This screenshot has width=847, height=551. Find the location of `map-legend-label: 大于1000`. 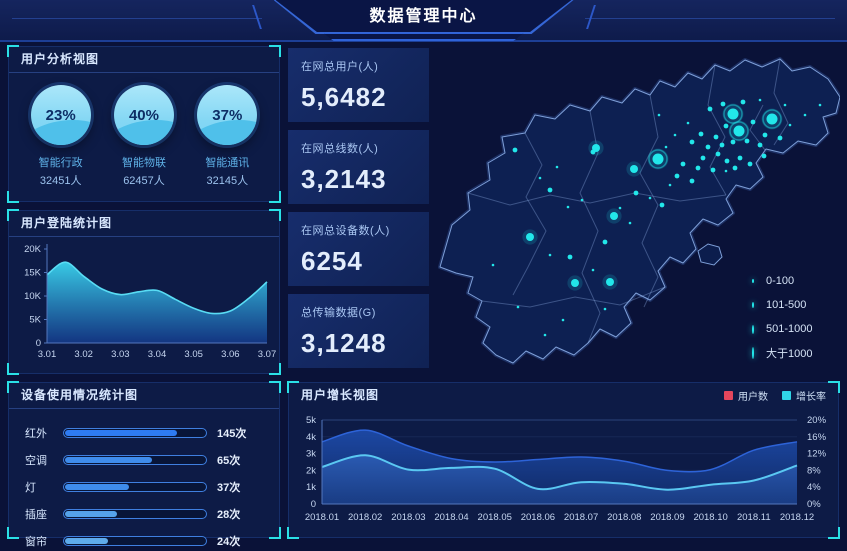

map-legend-label: 大于1000 is located at coordinates (789, 354).